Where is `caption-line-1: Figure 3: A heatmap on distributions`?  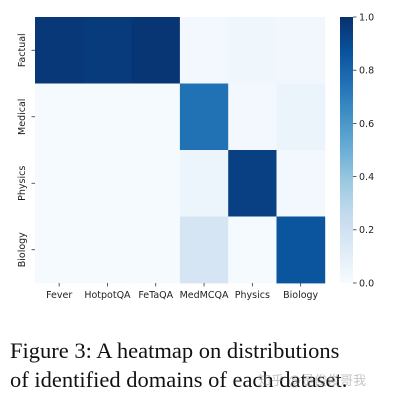 caption-line-1: Figure 3: A heatmap on distributions is located at coordinates (175, 350).